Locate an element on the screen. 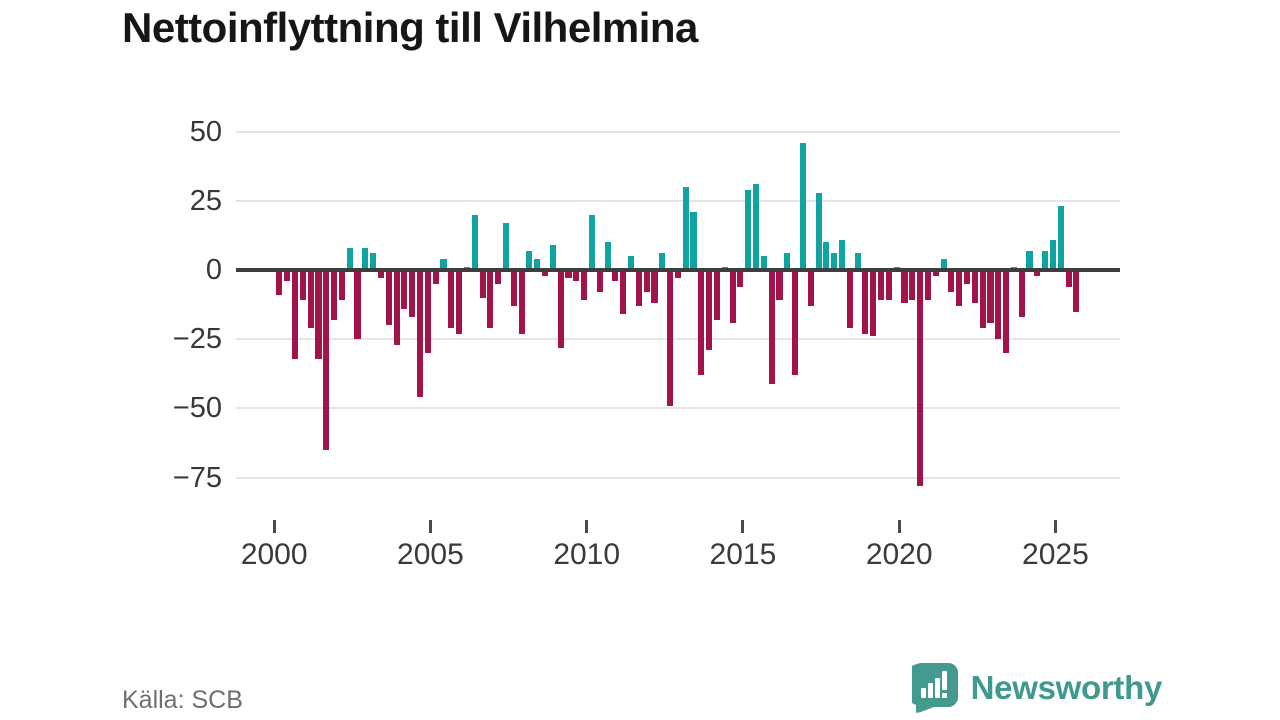 This screenshot has height=720, width=1280. y-axis-tick-label: −50 is located at coordinates (197, 408).